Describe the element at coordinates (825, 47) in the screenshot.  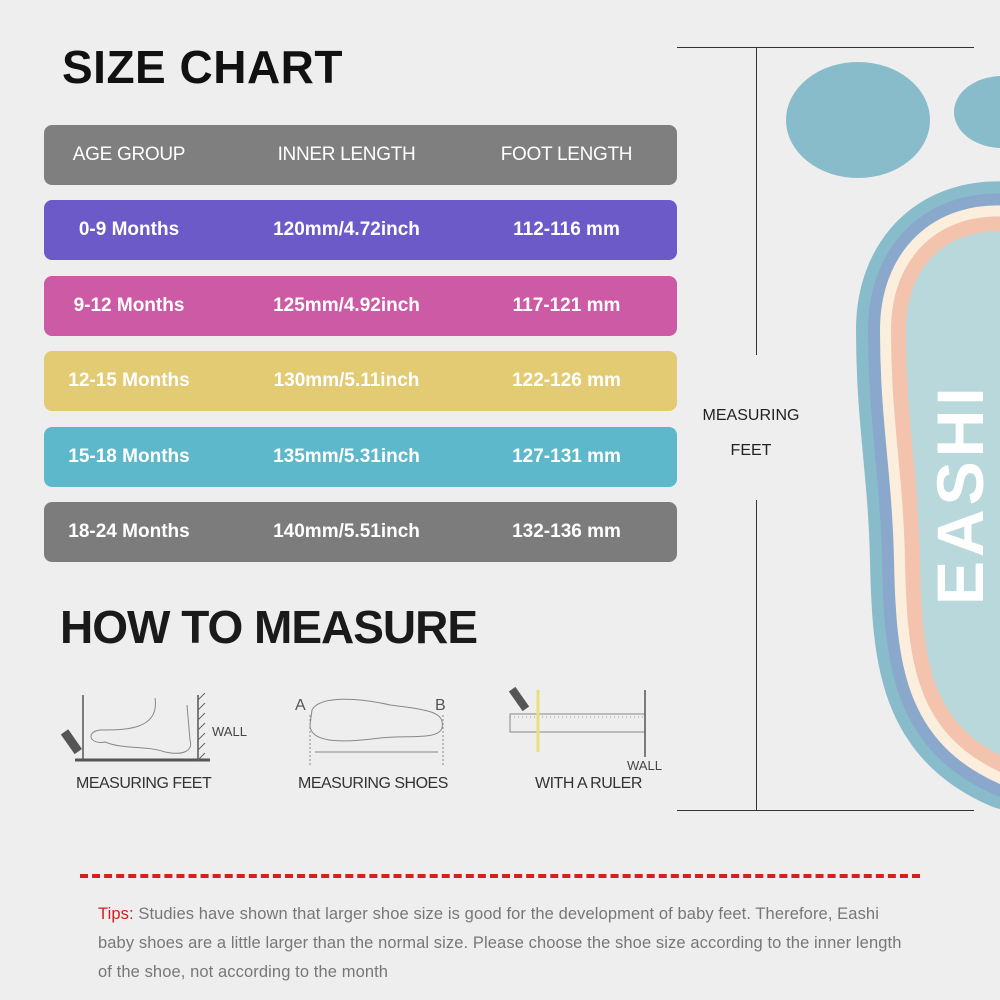
I see `top-divider` at that location.